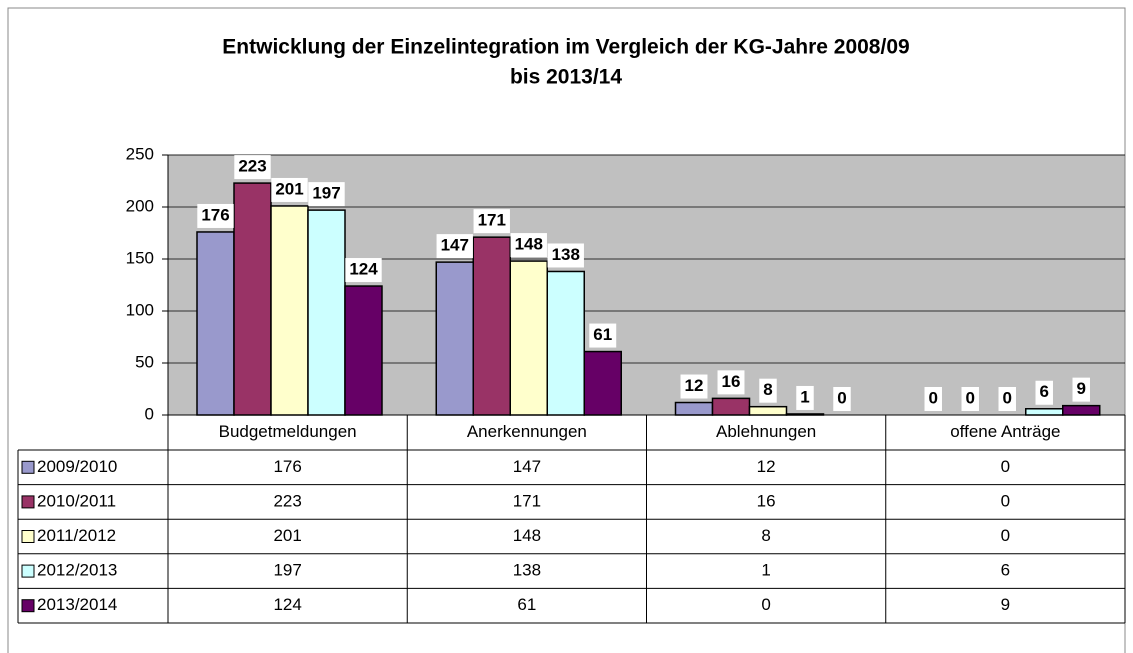 This screenshot has width=1133, height=653. What do you see at coordinates (287, 535) in the screenshot?
I see `table-cell: 201` at bounding box center [287, 535].